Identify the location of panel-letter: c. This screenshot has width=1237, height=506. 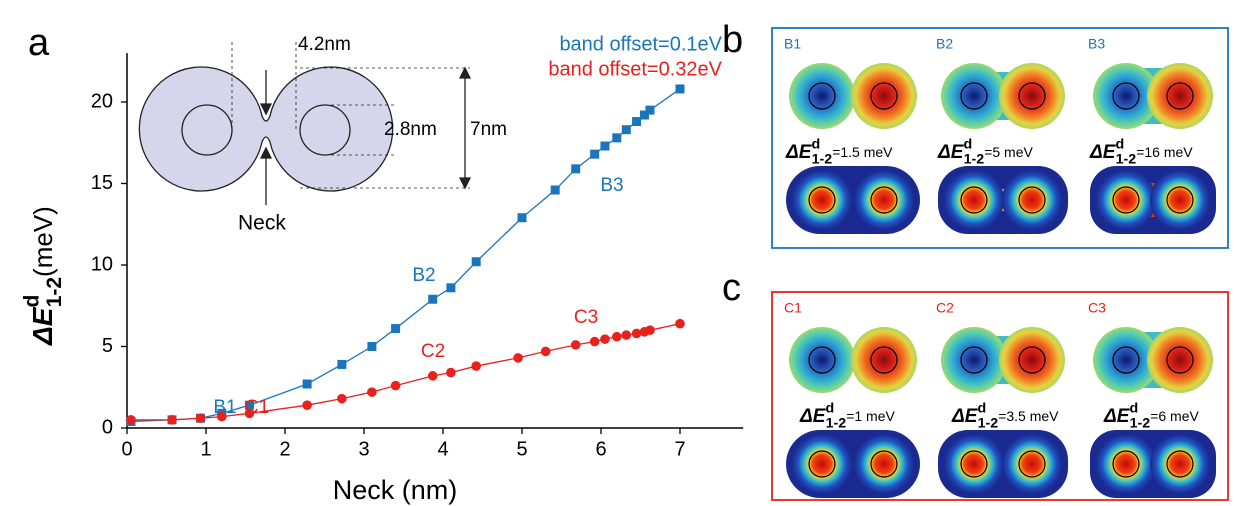
(731, 288).